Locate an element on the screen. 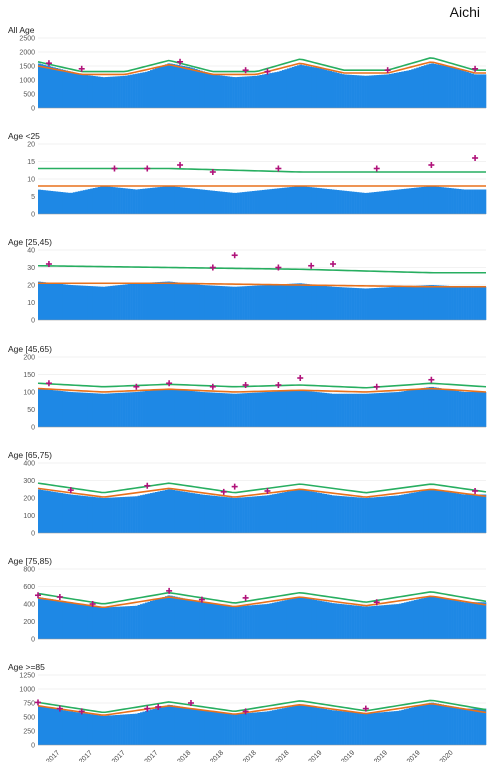  x-tick-label: Jun 2018 is located at coordinates (212, 755).